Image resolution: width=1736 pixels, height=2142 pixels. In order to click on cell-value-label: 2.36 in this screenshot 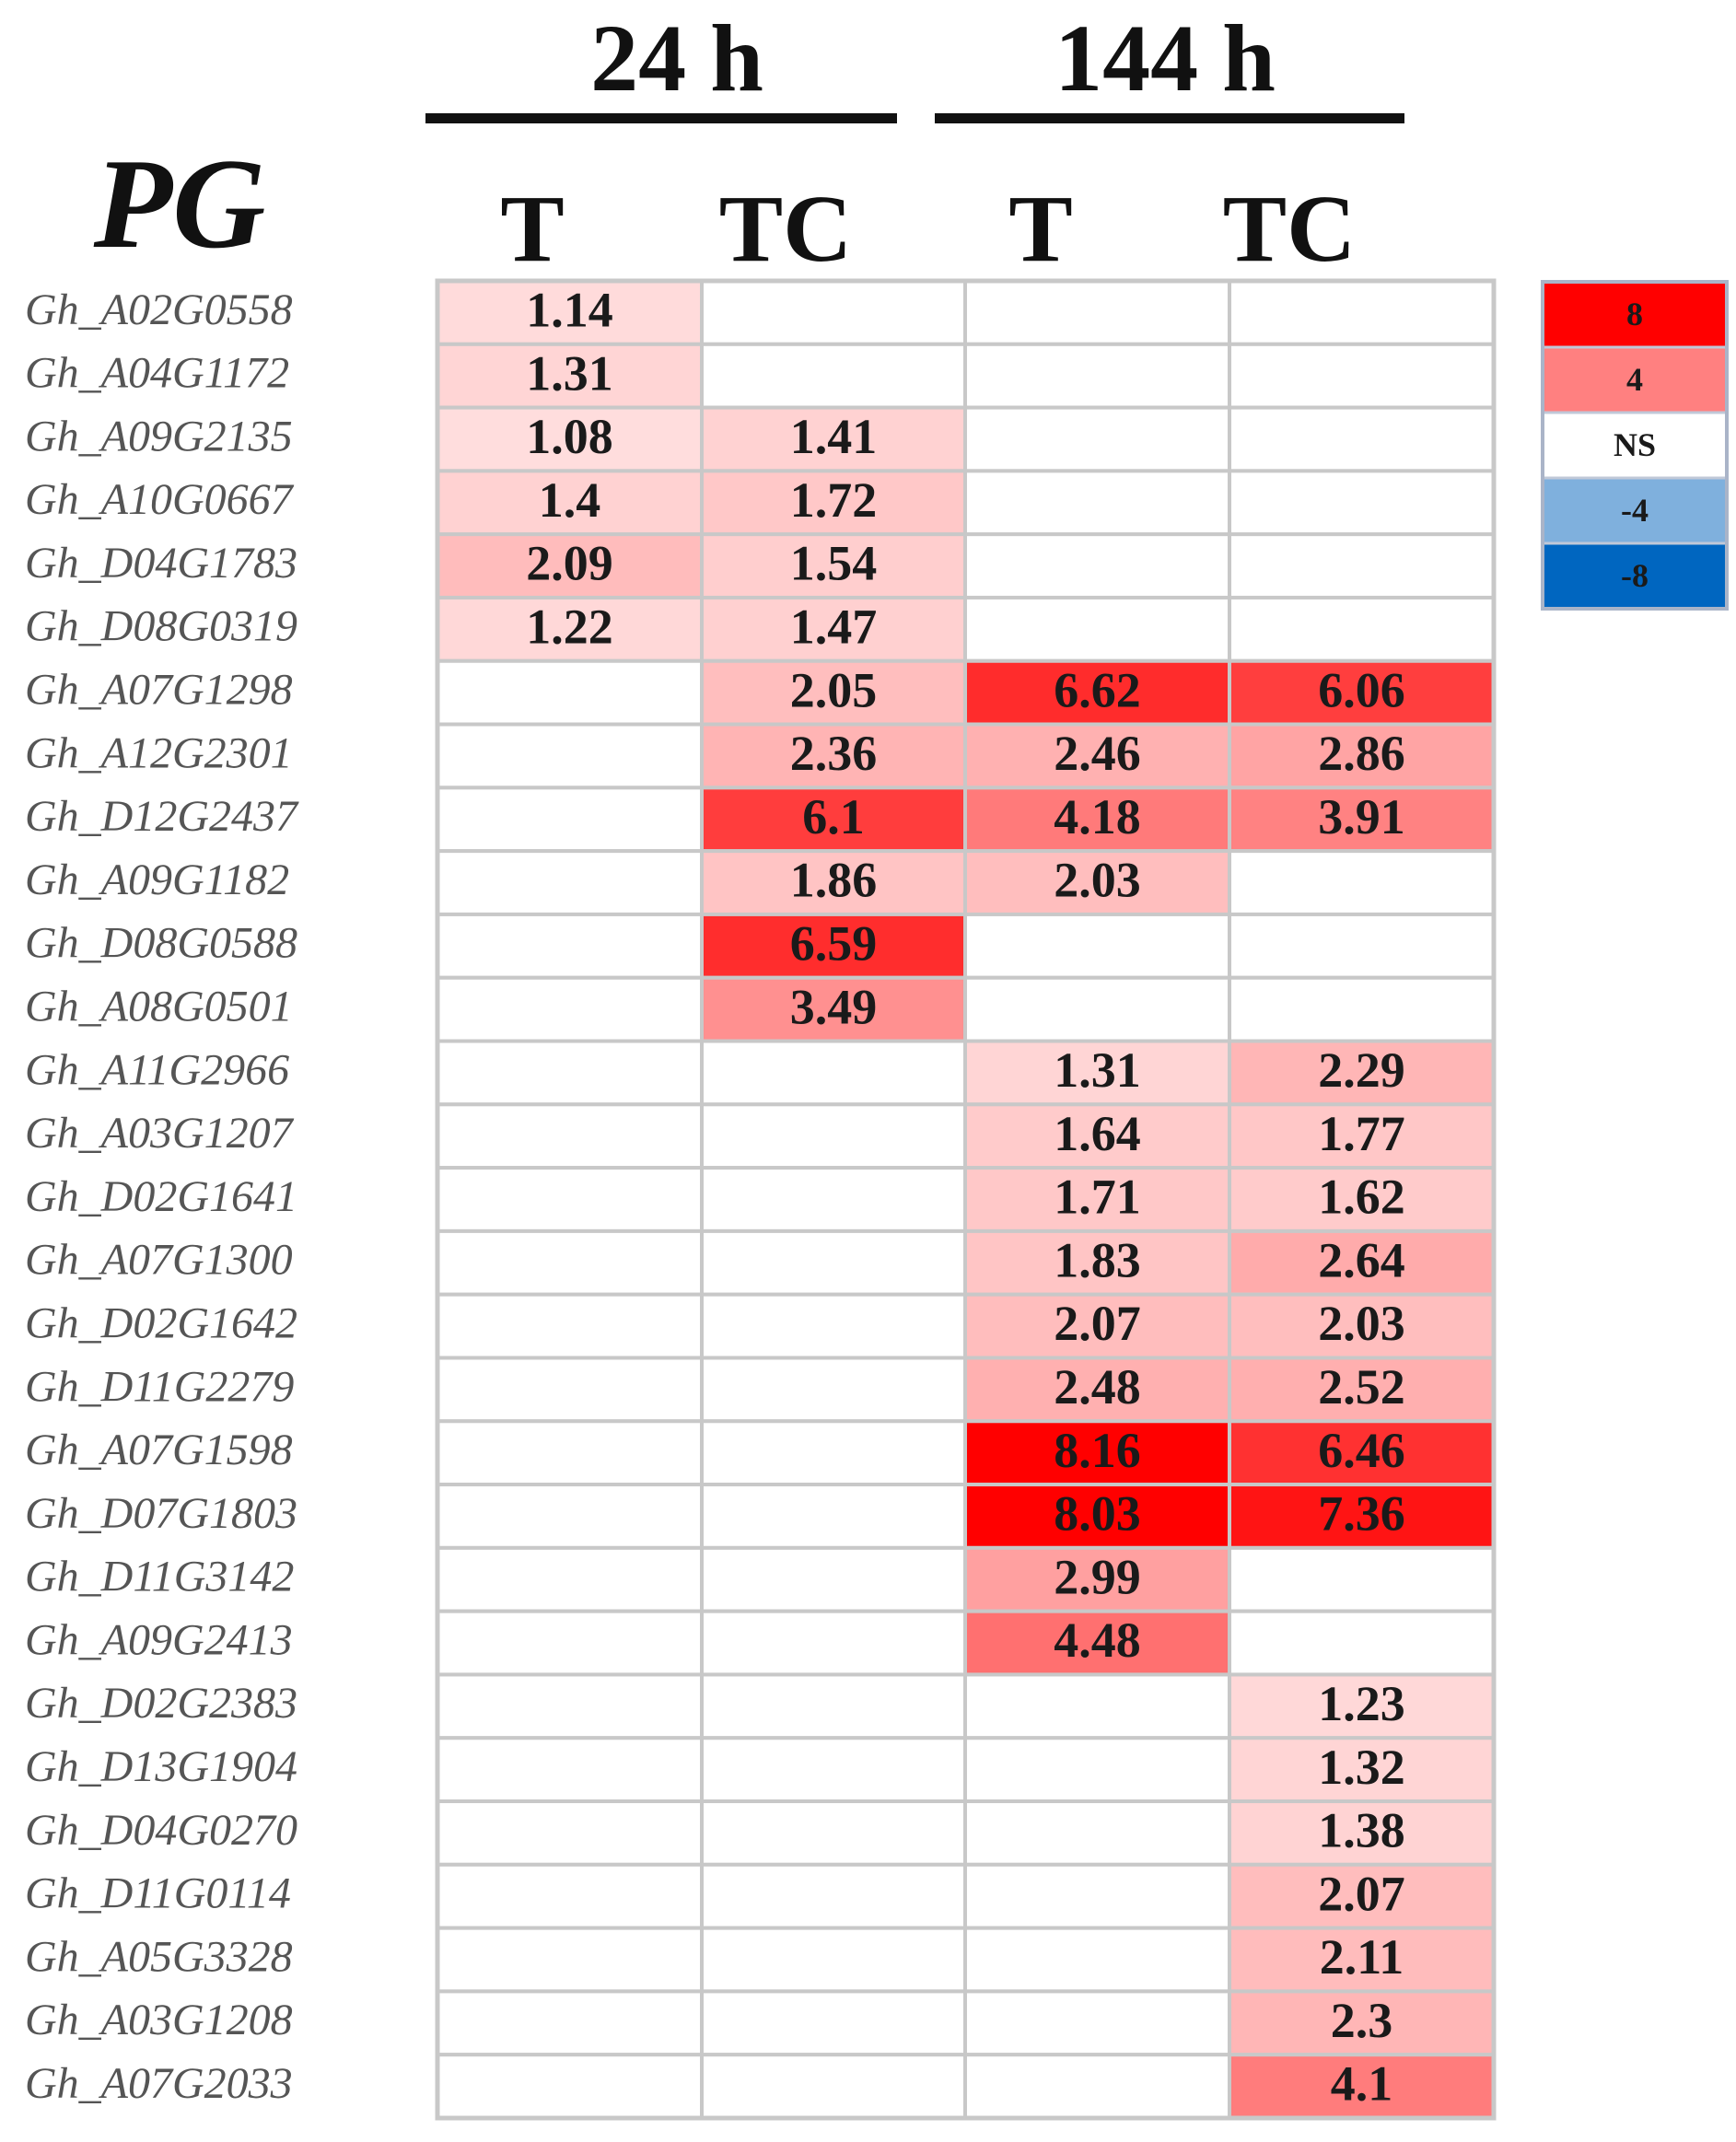, I will do `click(834, 753)`.